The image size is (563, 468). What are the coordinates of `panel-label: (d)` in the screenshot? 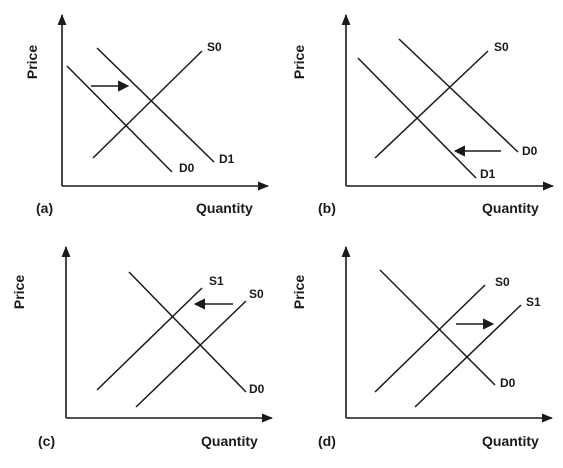 It's located at (327, 441).